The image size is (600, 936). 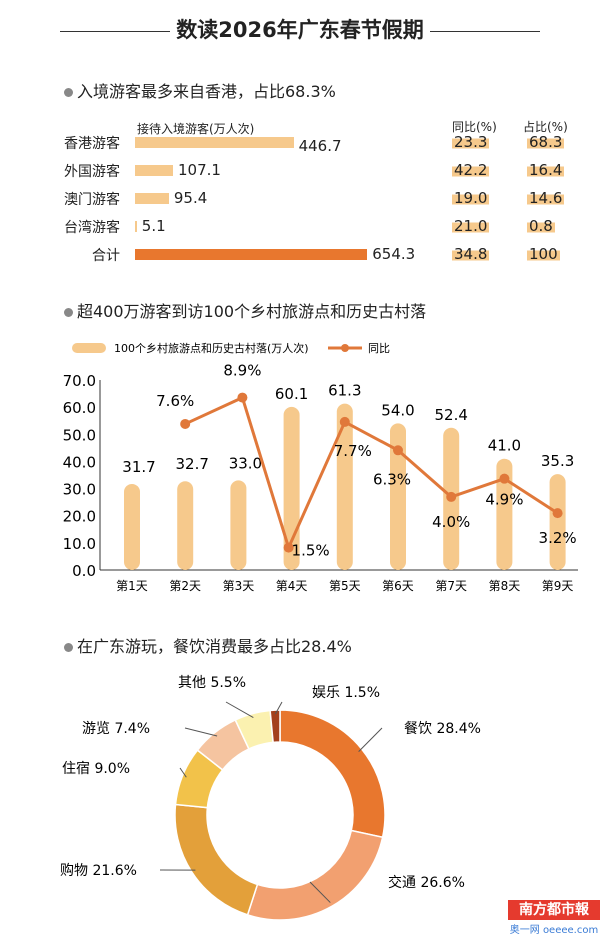 I want to click on row-label: 香港游客, so click(x=75, y=143).